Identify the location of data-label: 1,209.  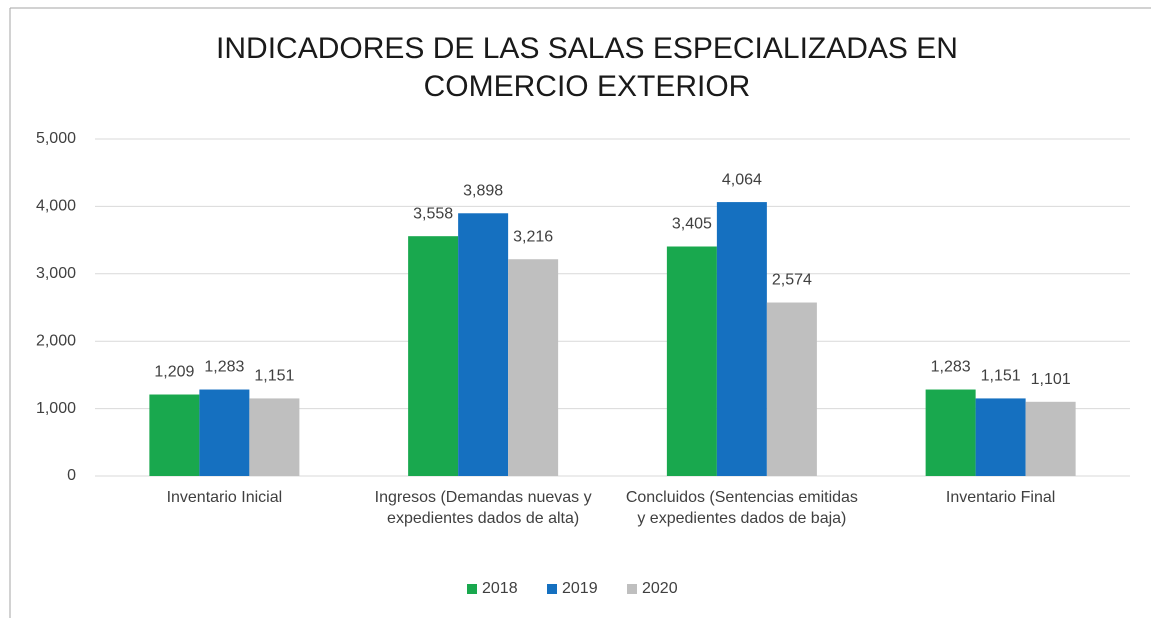
(174, 372).